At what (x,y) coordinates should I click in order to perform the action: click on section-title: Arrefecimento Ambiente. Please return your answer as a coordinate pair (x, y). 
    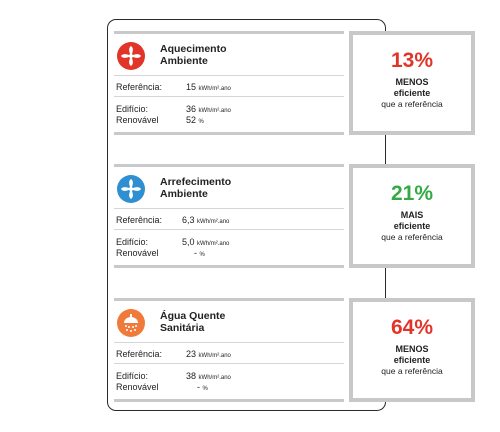
    Looking at the image, I should click on (196, 188).